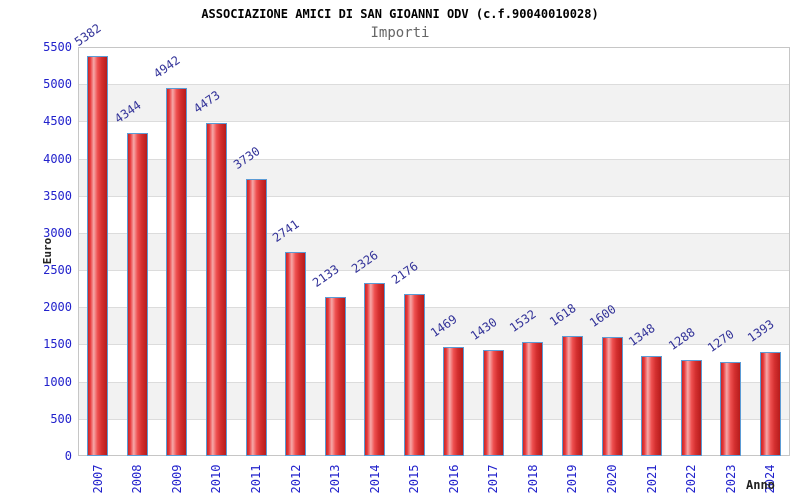 Image resolution: width=800 pixels, height=500 pixels. I want to click on y-tick-label-4500: 4500, so click(57, 121).